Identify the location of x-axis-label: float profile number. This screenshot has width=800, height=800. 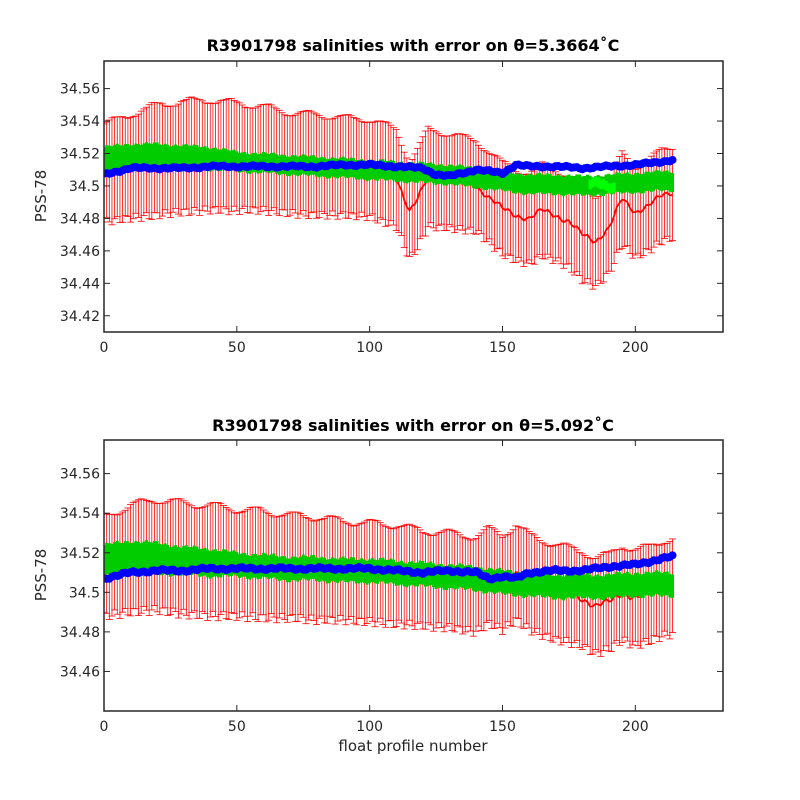
(413, 746).